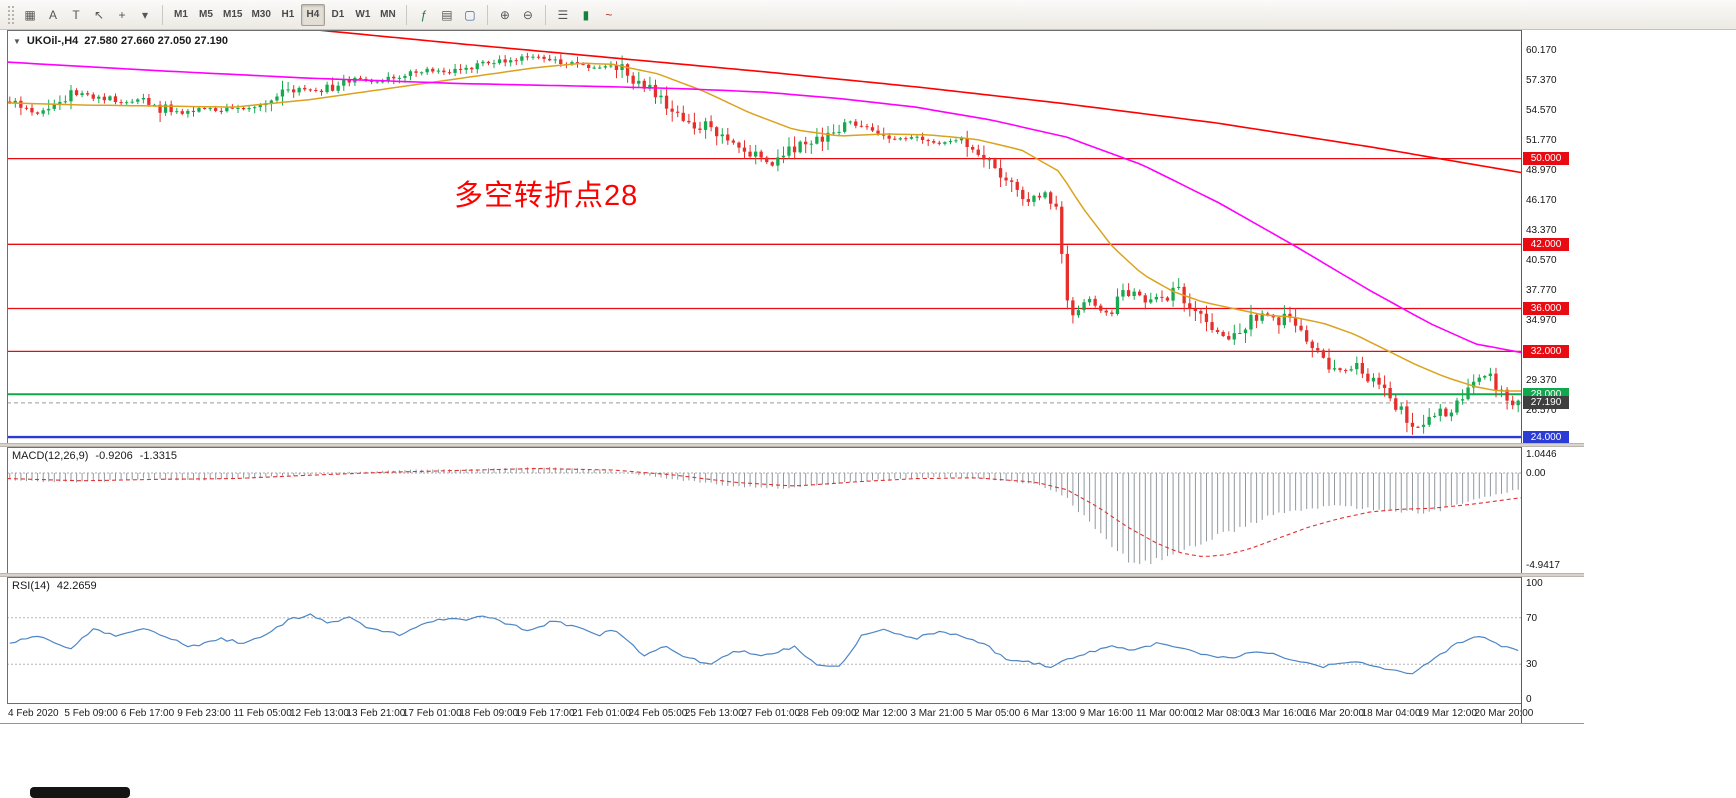 The image size is (1736, 798). Describe the element at coordinates (1541, 260) in the screenshot. I see `price-axis-tick: 40.570` at that location.